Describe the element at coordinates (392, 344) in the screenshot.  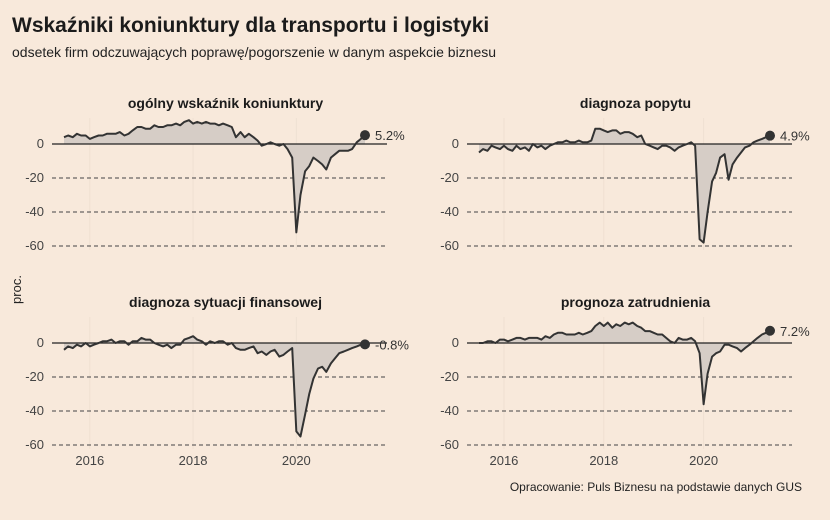
I see `end-value-label: -0.8%` at that location.